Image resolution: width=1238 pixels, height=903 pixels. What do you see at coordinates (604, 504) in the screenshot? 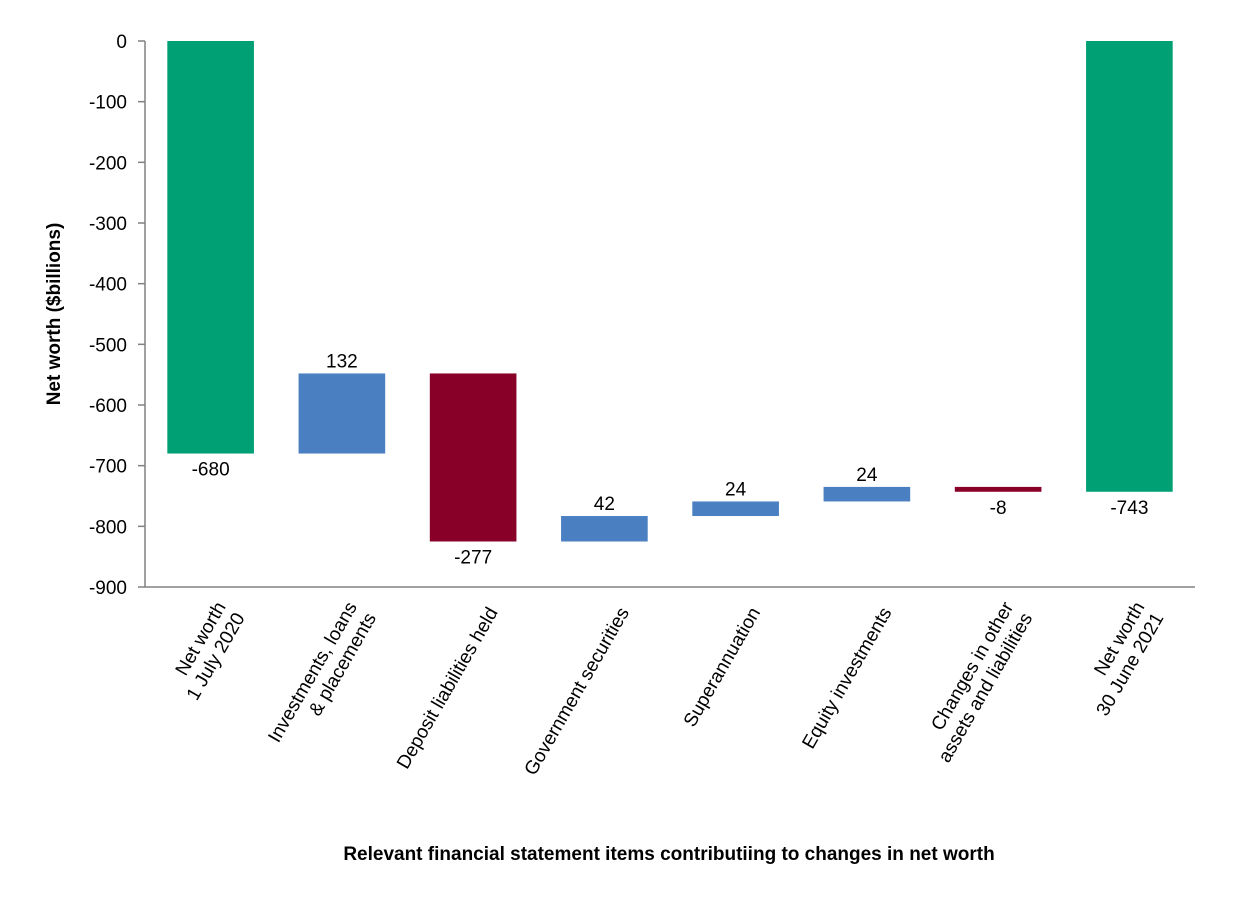
I see `data-label: 42` at bounding box center [604, 504].